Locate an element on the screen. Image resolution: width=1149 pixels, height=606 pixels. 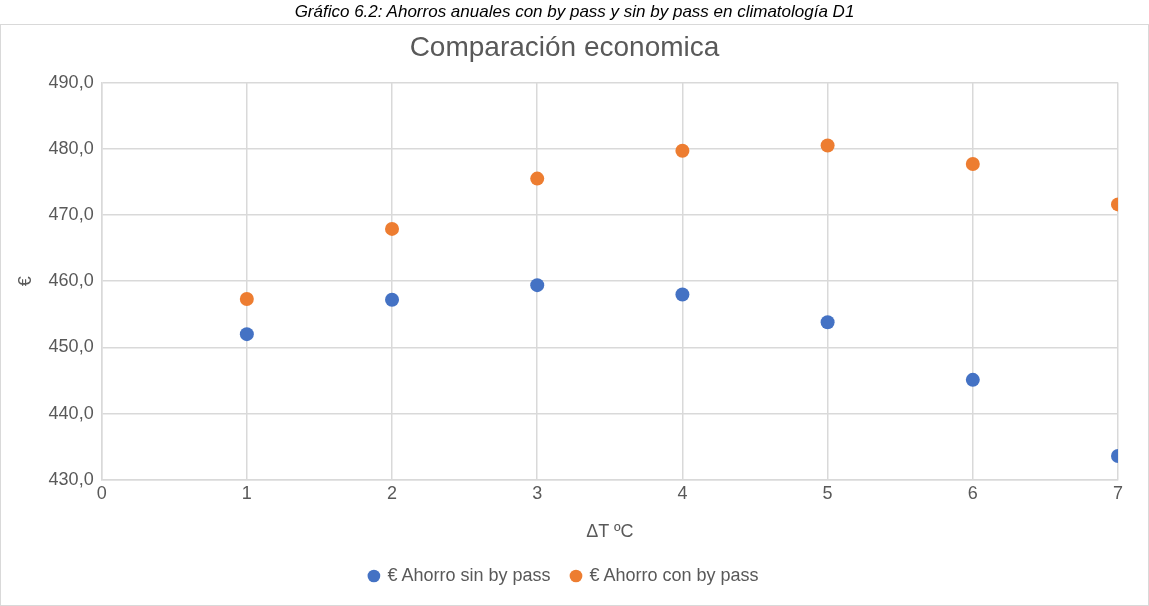
y-tick-label: 440,0 is located at coordinates (71, 412).